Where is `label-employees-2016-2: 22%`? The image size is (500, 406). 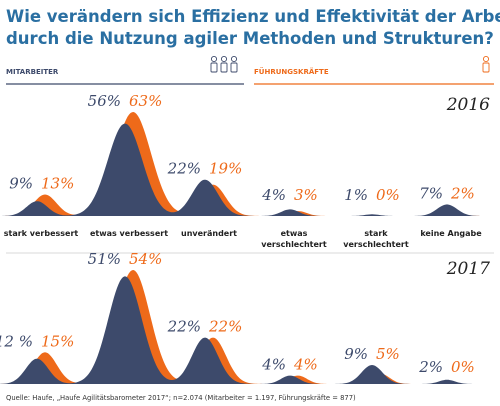
label-employees-2016-2: 22% is located at coordinates (184, 169).